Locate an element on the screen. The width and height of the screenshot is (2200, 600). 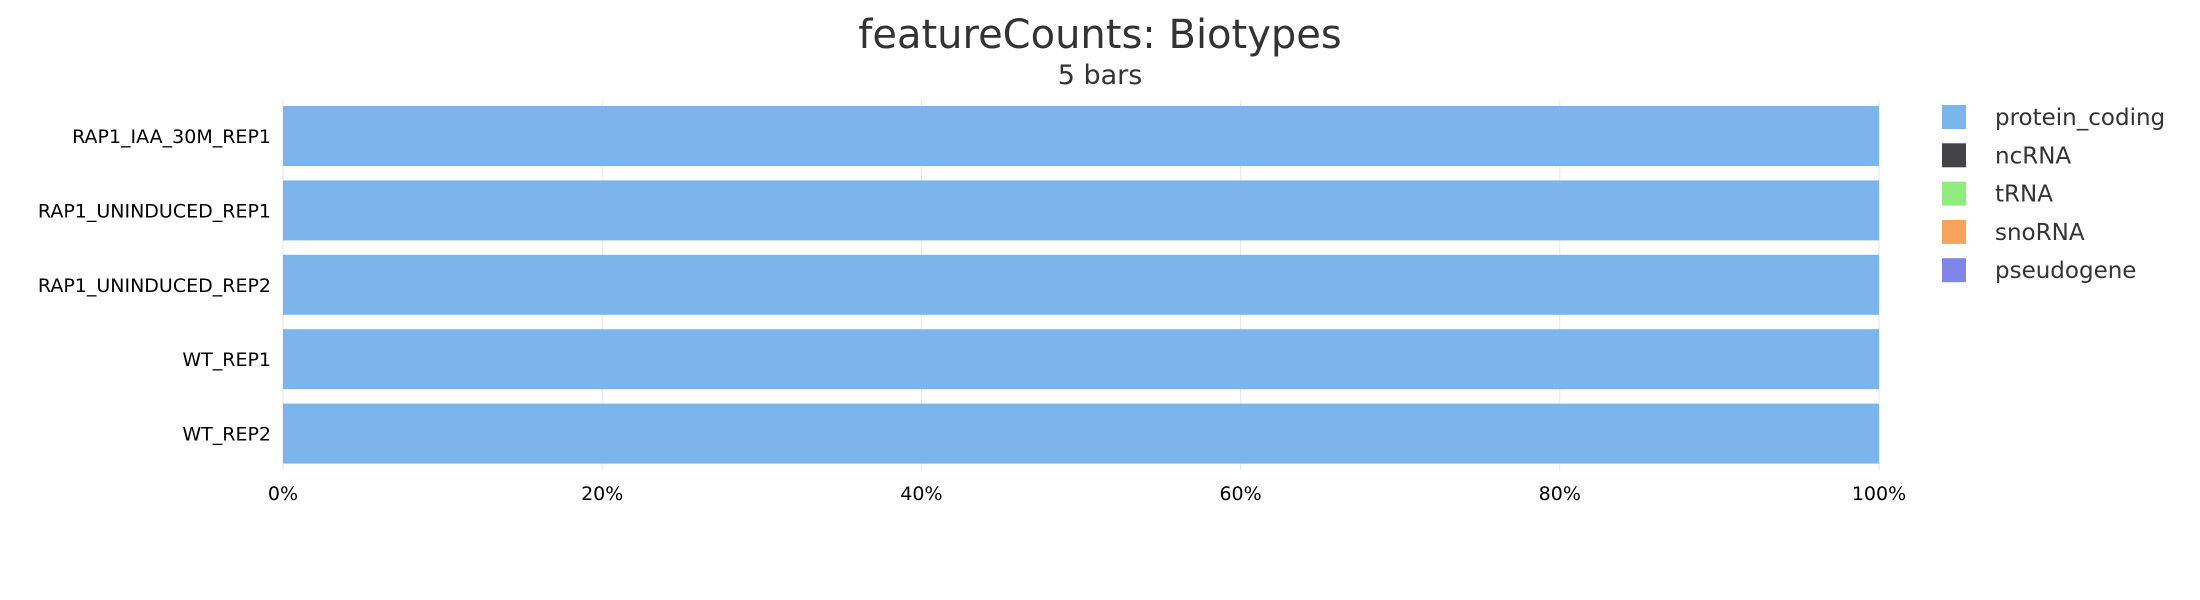
category-label: RAP1_UNINDUCED_REP1 is located at coordinates (154, 211).